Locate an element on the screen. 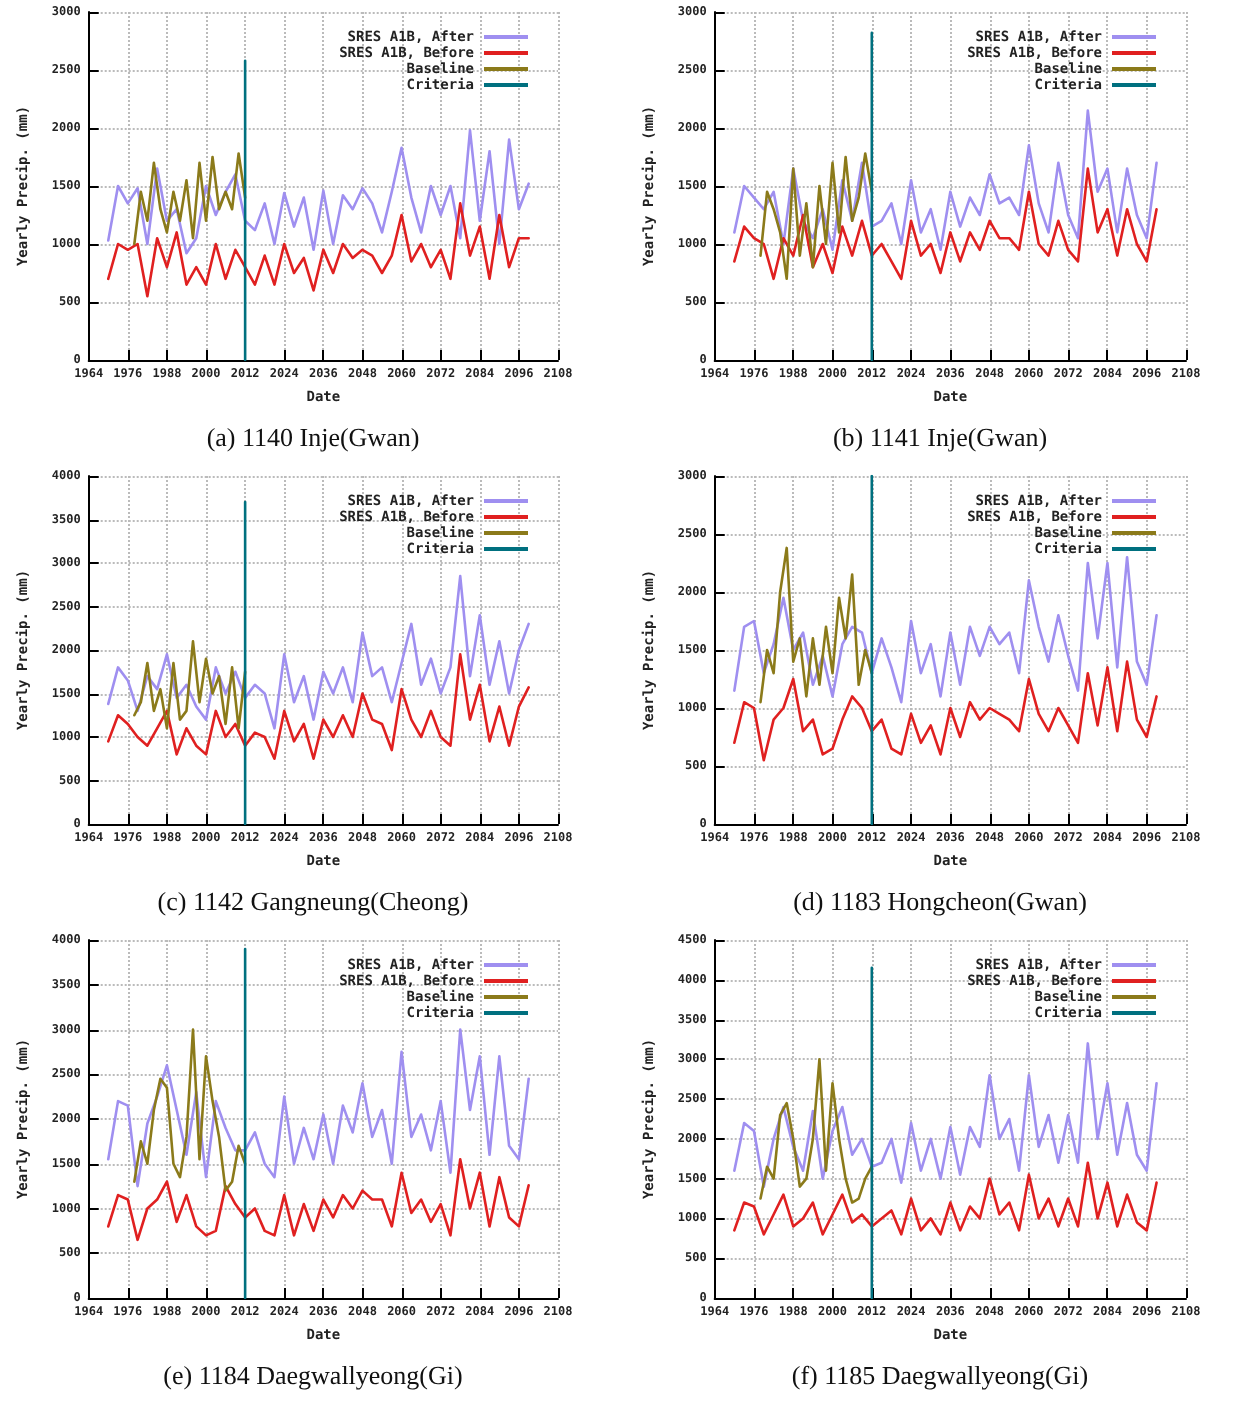  text: (f) 1185 Daegwallyeong(Gi) is located at coordinates (940, 1375).